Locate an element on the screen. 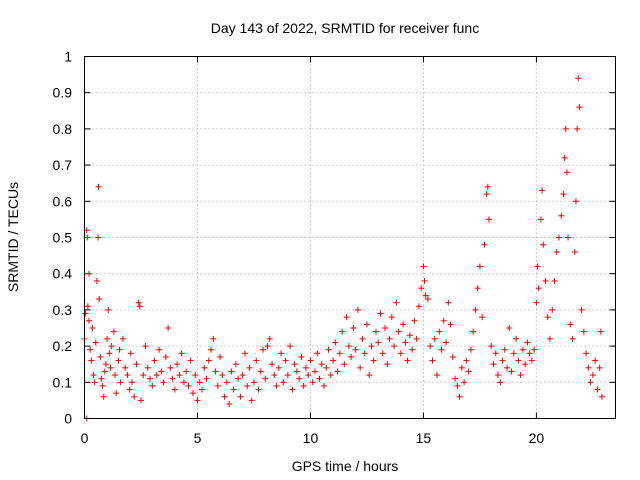 Image resolution: width=640 pixels, height=480 pixels. y-tick-label: 0.7 is located at coordinates (63, 165).